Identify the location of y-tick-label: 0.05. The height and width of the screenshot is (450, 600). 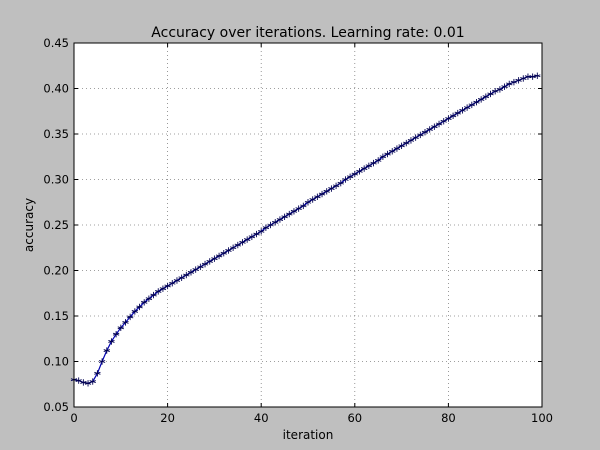
(56, 407).